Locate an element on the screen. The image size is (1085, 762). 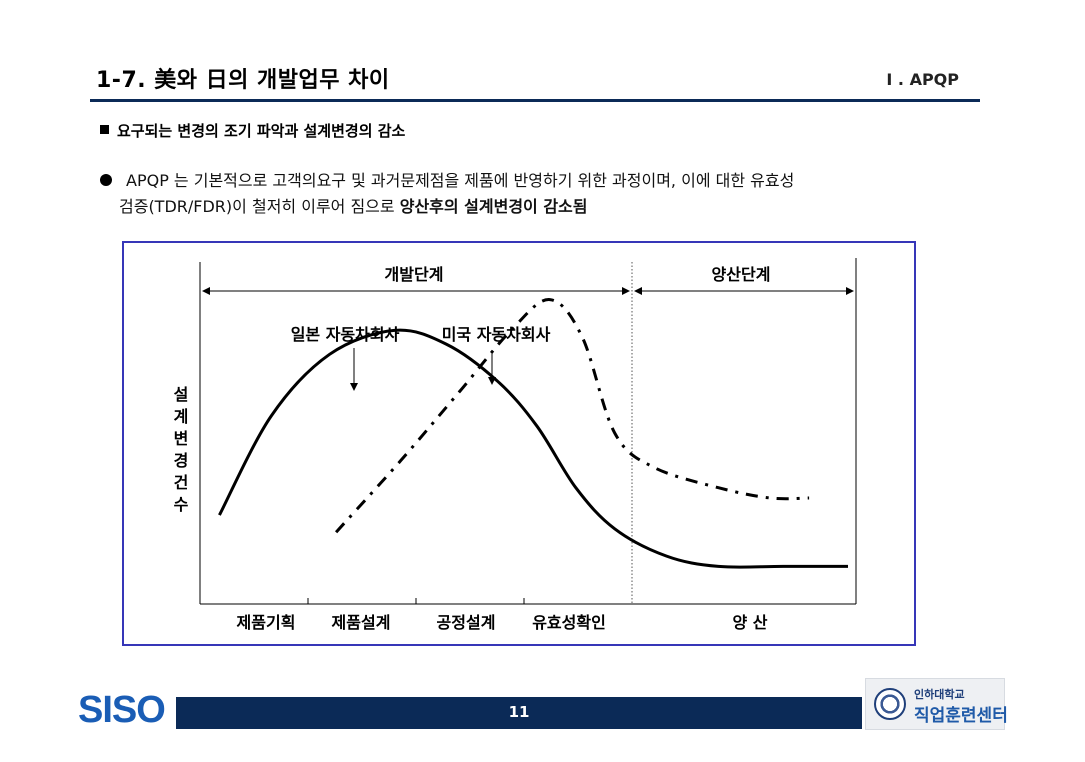
bullet-heading: 요구되는 변경의 조기 파악과 설계변경의 감소 is located at coordinates (252, 130).